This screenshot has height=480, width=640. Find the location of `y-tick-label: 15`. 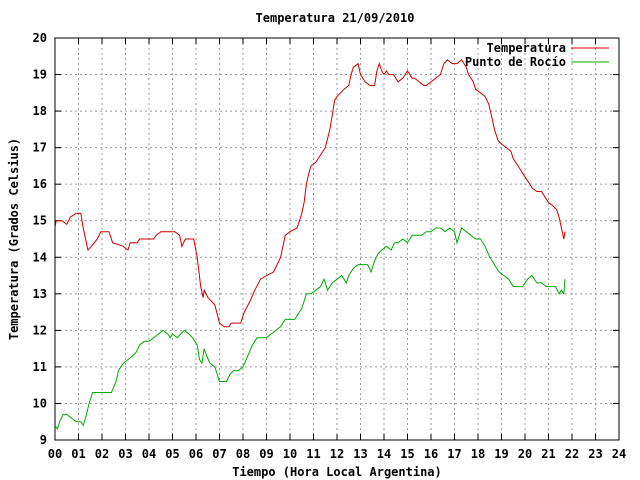

y-tick-label: 15 is located at coordinates (40, 221).